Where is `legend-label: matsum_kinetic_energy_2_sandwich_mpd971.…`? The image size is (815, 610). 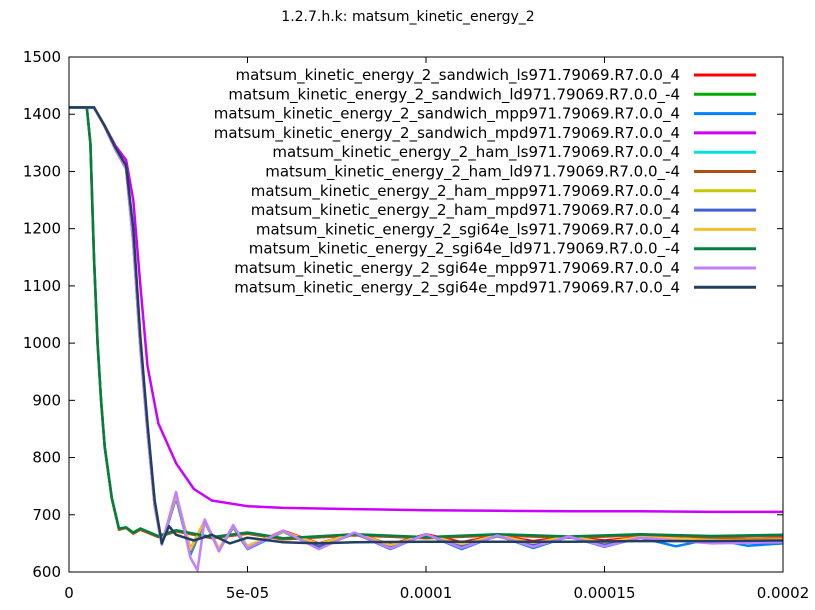 legend-label: matsum_kinetic_energy_2_sandwich_mpd971.… is located at coordinates (447, 133).